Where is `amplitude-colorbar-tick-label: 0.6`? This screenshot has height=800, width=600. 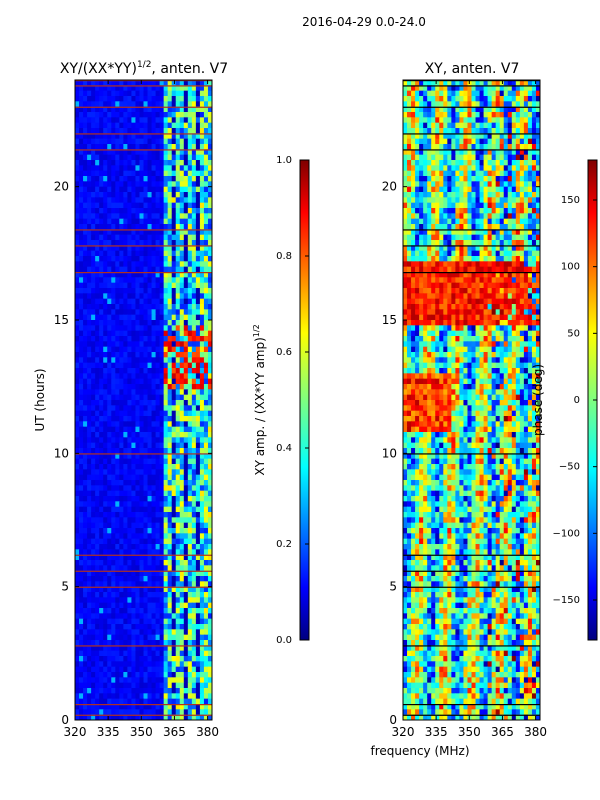 amplitude-colorbar-tick-label: 0.6 is located at coordinates (284, 352).